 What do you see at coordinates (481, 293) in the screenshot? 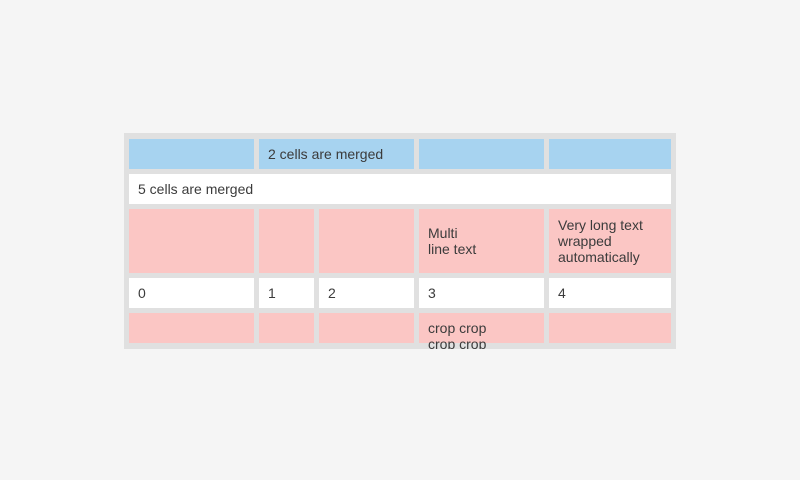
I see `cell-r4c3: 3` at bounding box center [481, 293].